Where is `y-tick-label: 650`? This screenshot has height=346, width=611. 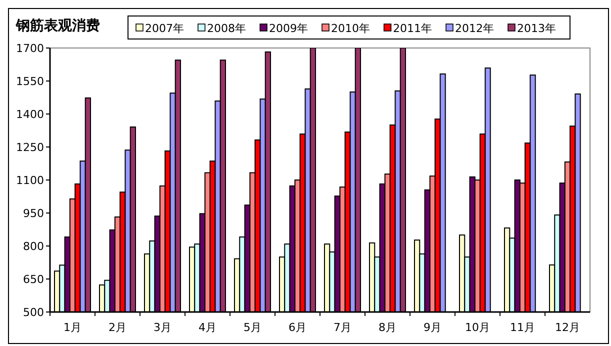 y-tick-label: 650 is located at coordinates (33, 279).